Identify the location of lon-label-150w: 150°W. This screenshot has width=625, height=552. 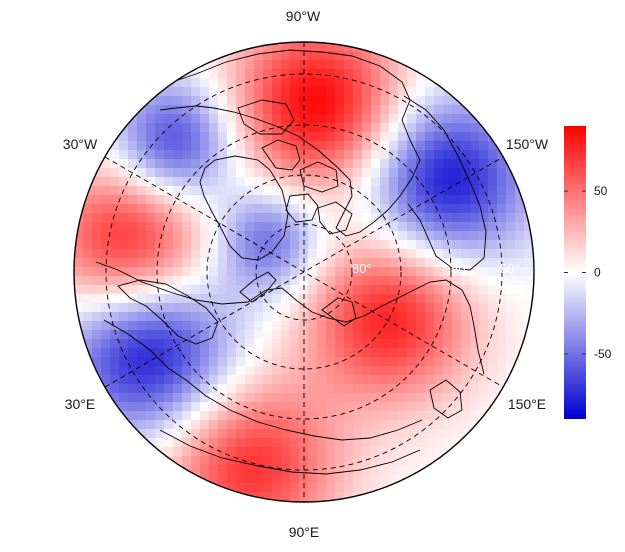
(527, 144).